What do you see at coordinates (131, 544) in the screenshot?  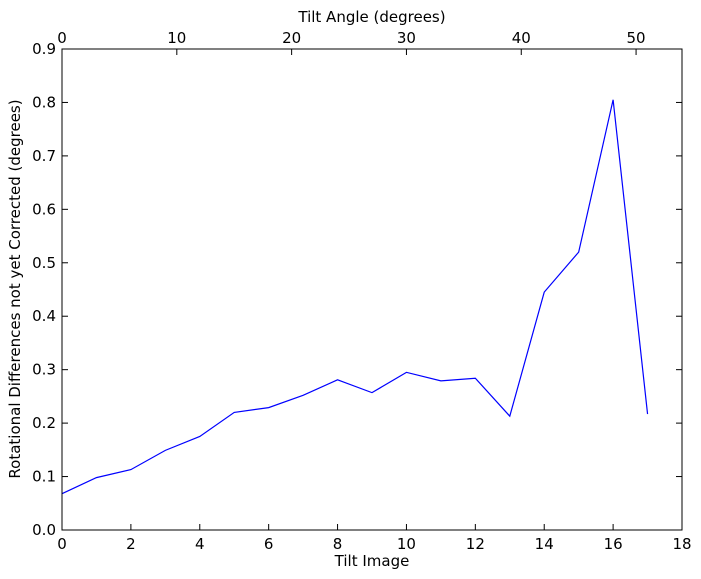 I see `x-tick-label: 2` at bounding box center [131, 544].